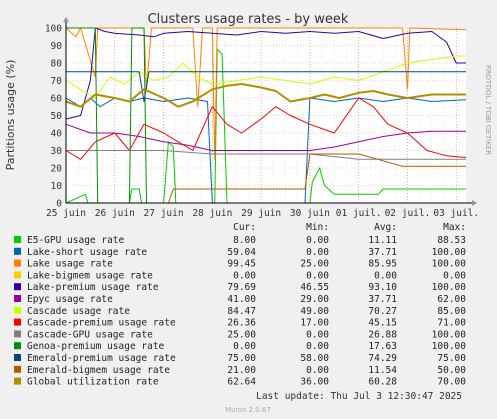  What do you see at coordinates (57, 64) in the screenshot?
I see `y-tick-label: 80` at bounding box center [57, 64].